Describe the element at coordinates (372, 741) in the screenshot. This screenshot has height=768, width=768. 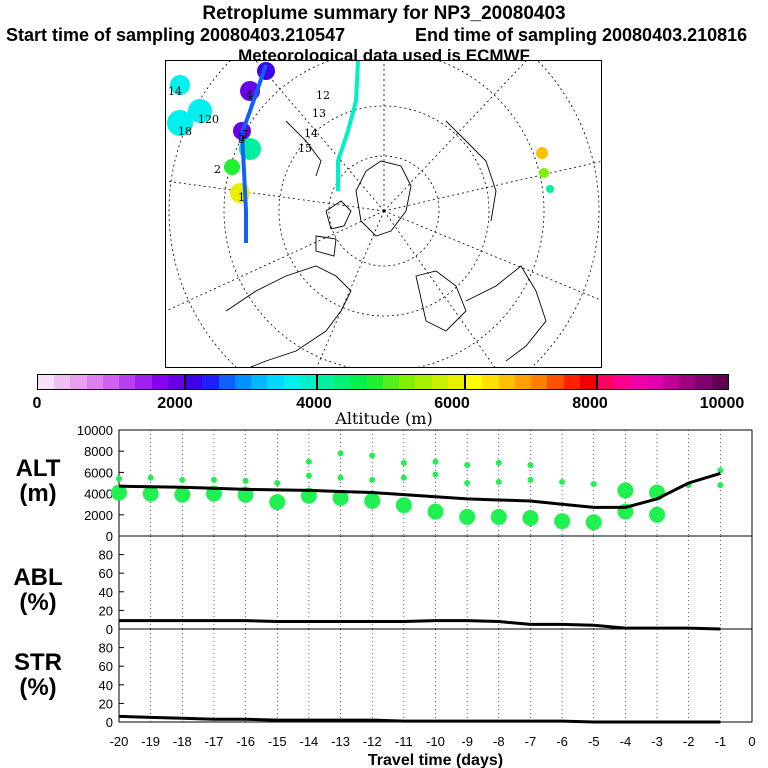
I see `x-tick-label: -12` at that location.